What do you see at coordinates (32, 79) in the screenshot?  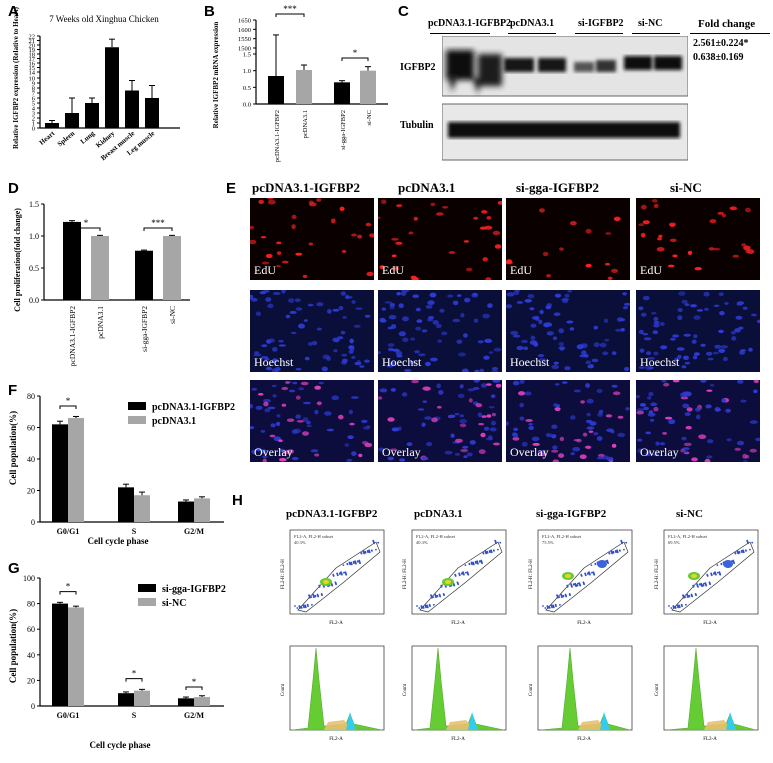 I see `chart-a-ytick-label: 10` at bounding box center [32, 79].